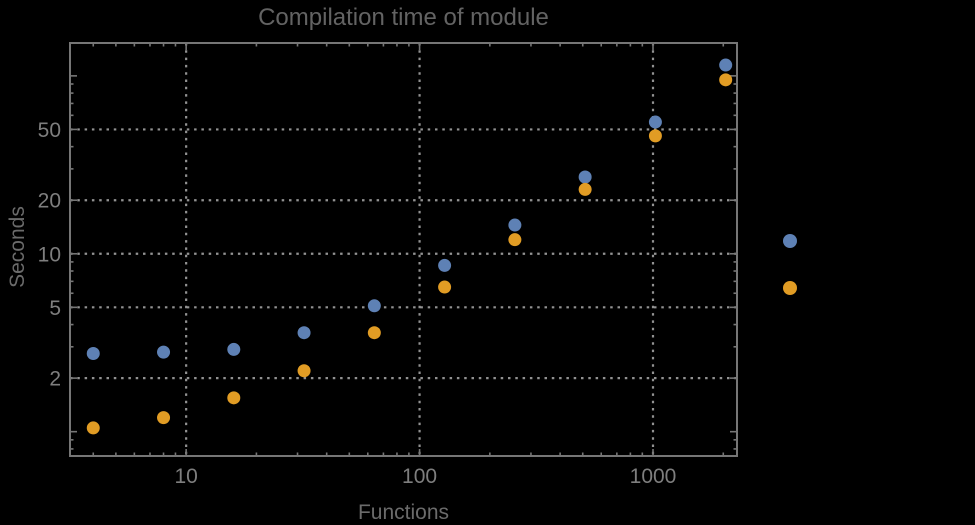 This screenshot has height=525, width=975. I want to click on x-axis-label: Functions, so click(403, 512).